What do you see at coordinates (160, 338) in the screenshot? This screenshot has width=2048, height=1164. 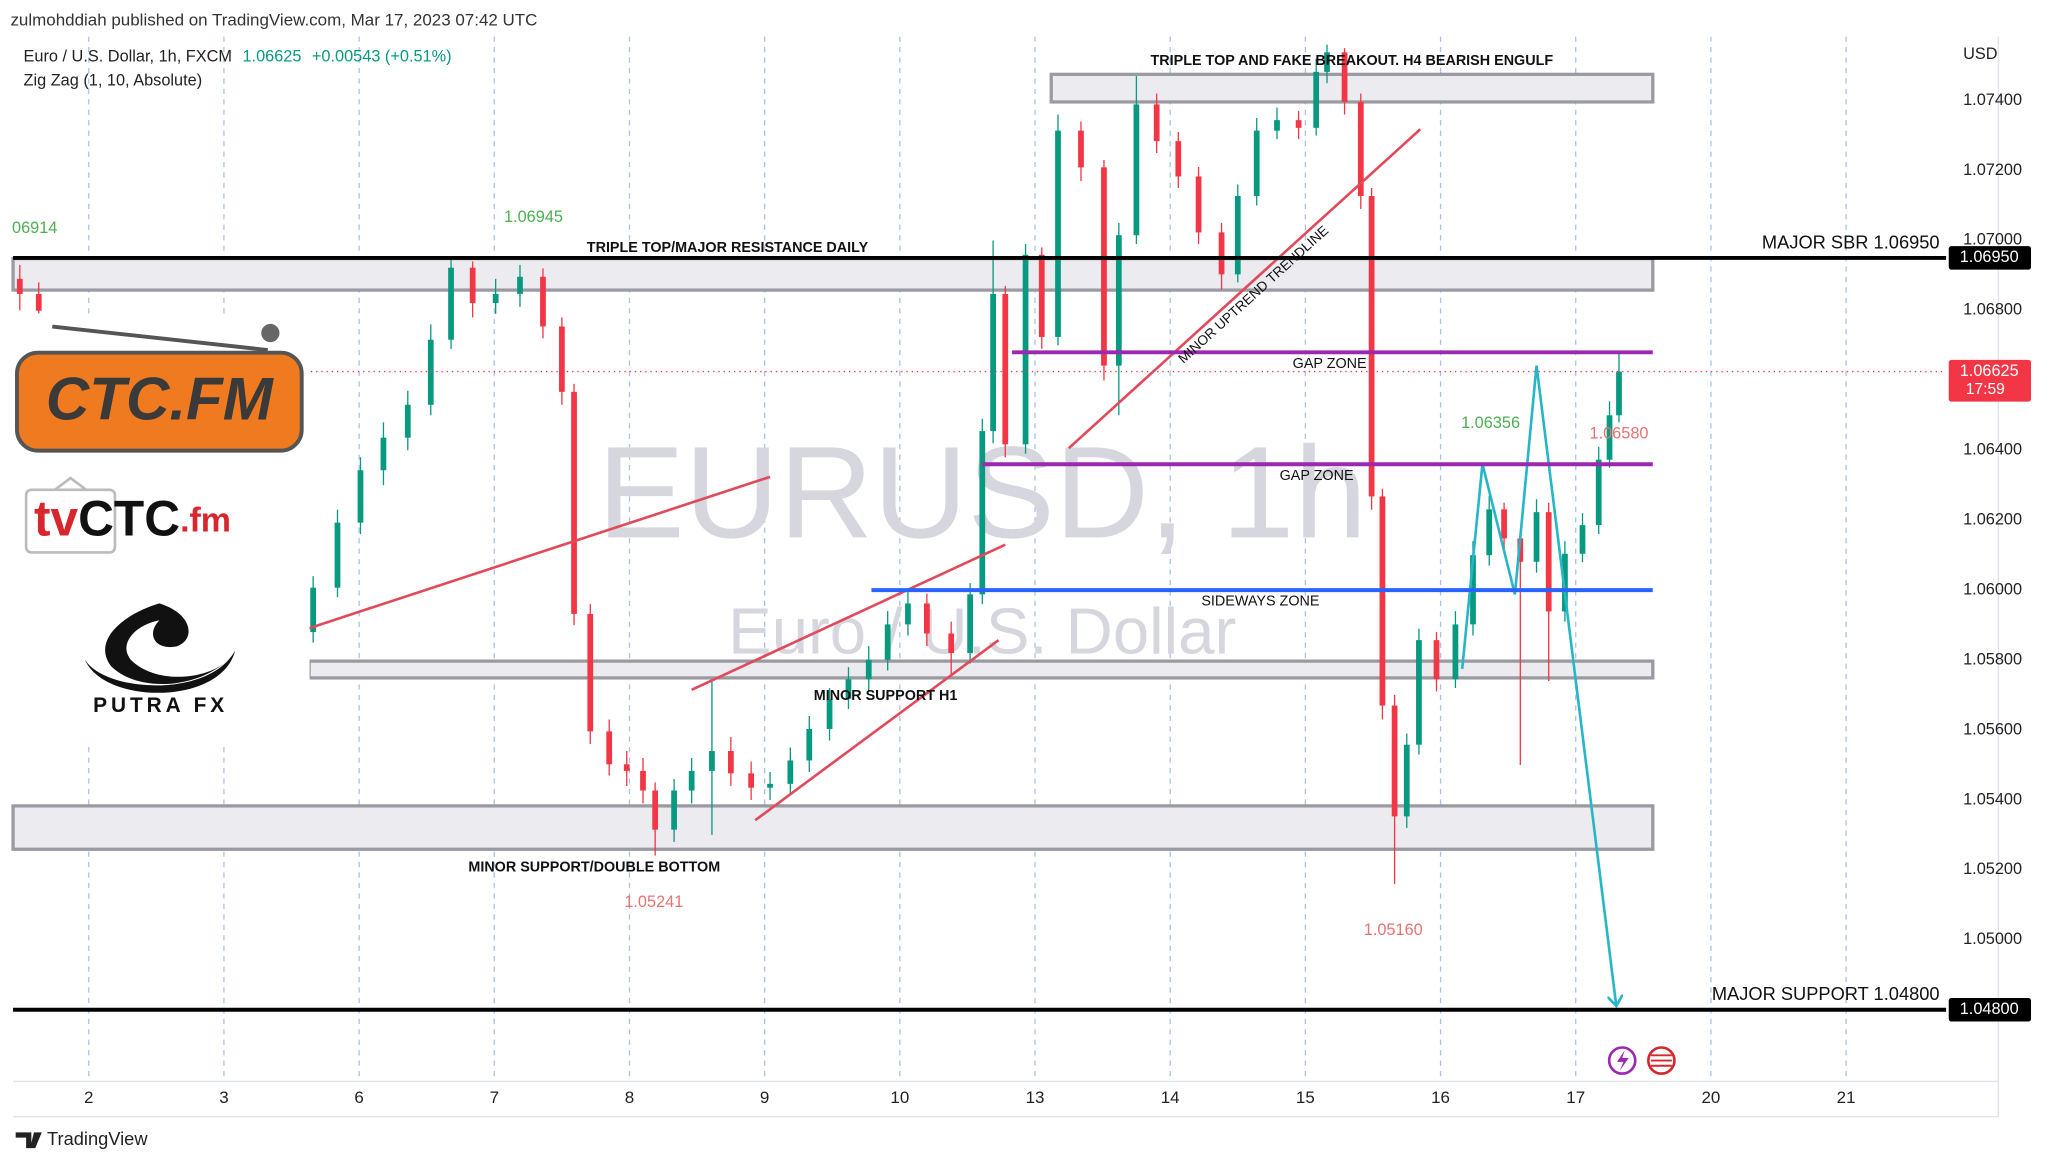 I see `antenna` at bounding box center [160, 338].